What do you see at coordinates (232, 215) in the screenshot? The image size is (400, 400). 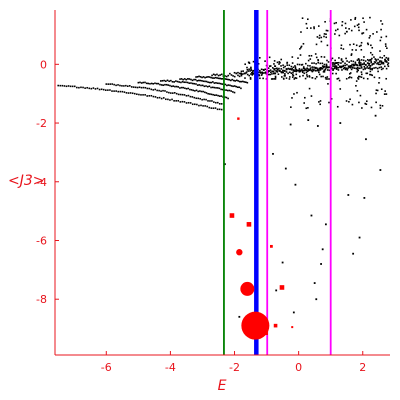 I see `highlight-point` at bounding box center [232, 215].